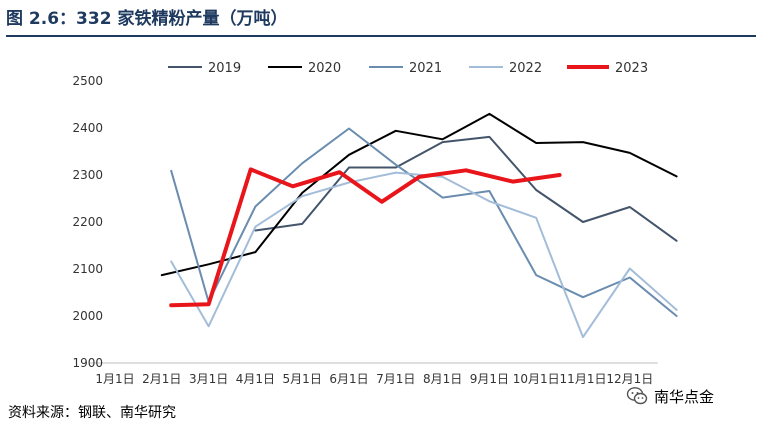 The height and width of the screenshot is (428, 761). What do you see at coordinates (87, 81) in the screenshot?
I see `y-tick-label: 2500` at bounding box center [87, 81].